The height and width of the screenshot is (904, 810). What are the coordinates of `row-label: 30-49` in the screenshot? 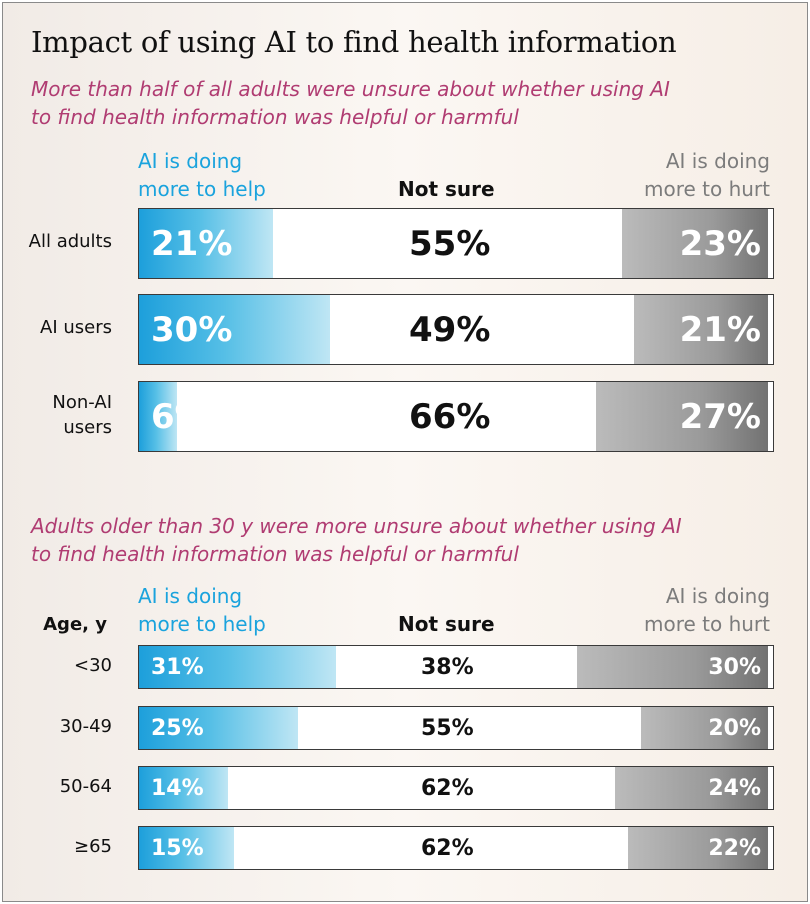 It's located at (86, 726).